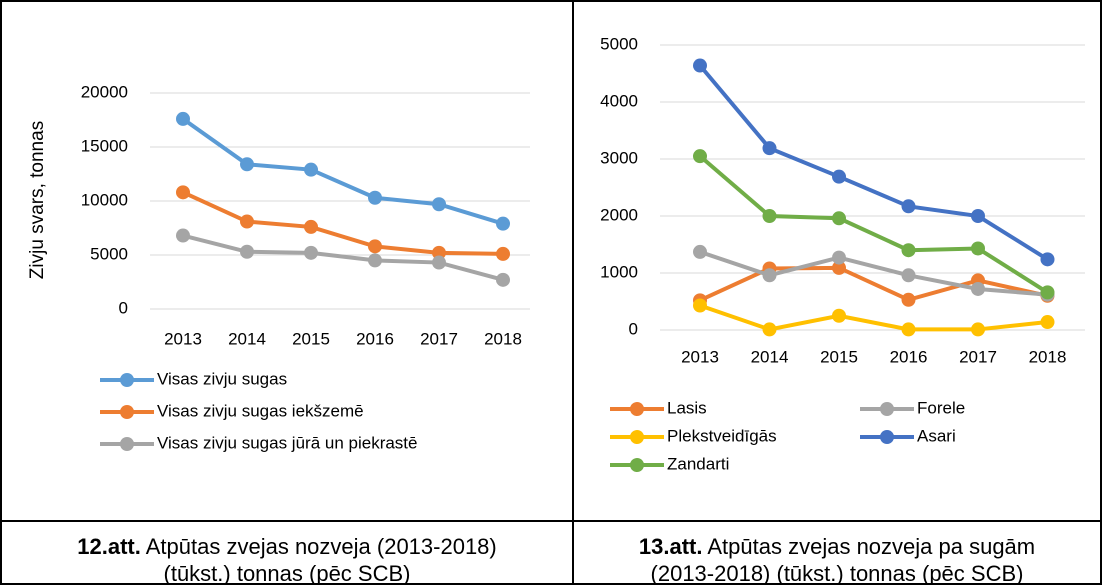  Describe the element at coordinates (109, 546) in the screenshot. I see `caption-label: 12.att.` at that location.